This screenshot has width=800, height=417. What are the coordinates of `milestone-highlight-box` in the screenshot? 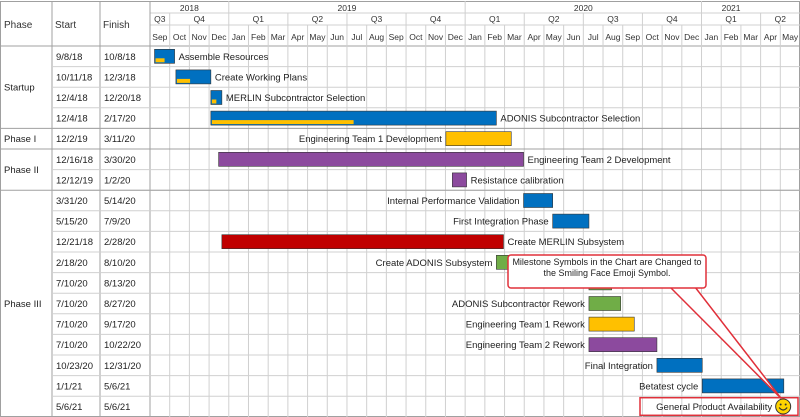 It's located at (719, 406).